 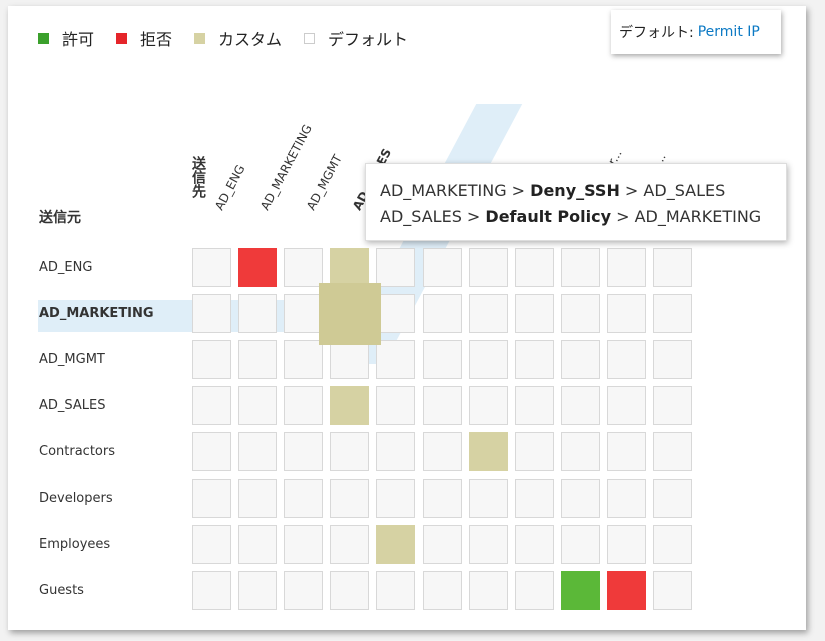 I want to click on row-header: Developers, so click(x=76, y=498).